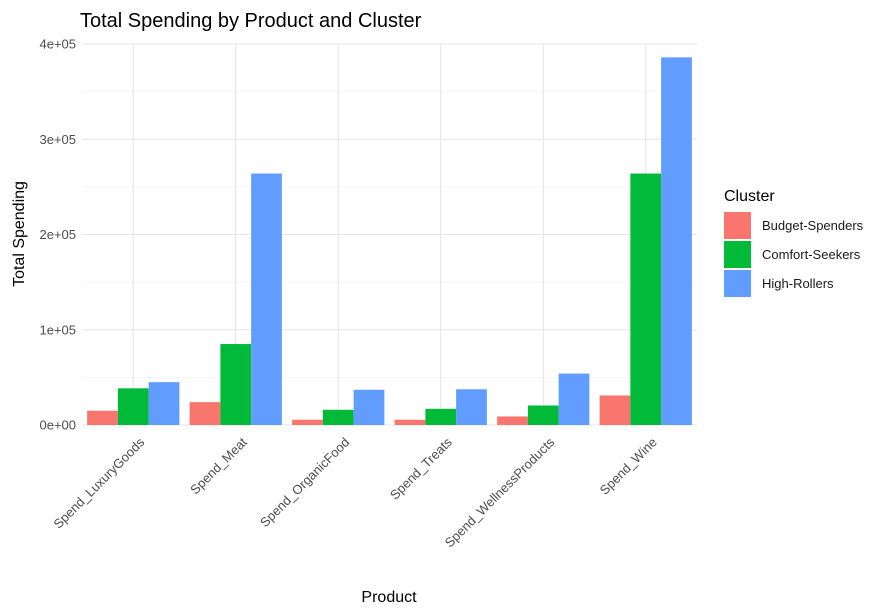 Image resolution: width=895 pixels, height=615 pixels. I want to click on x-tick-label: Spend_OrganicFood, so click(304, 482).